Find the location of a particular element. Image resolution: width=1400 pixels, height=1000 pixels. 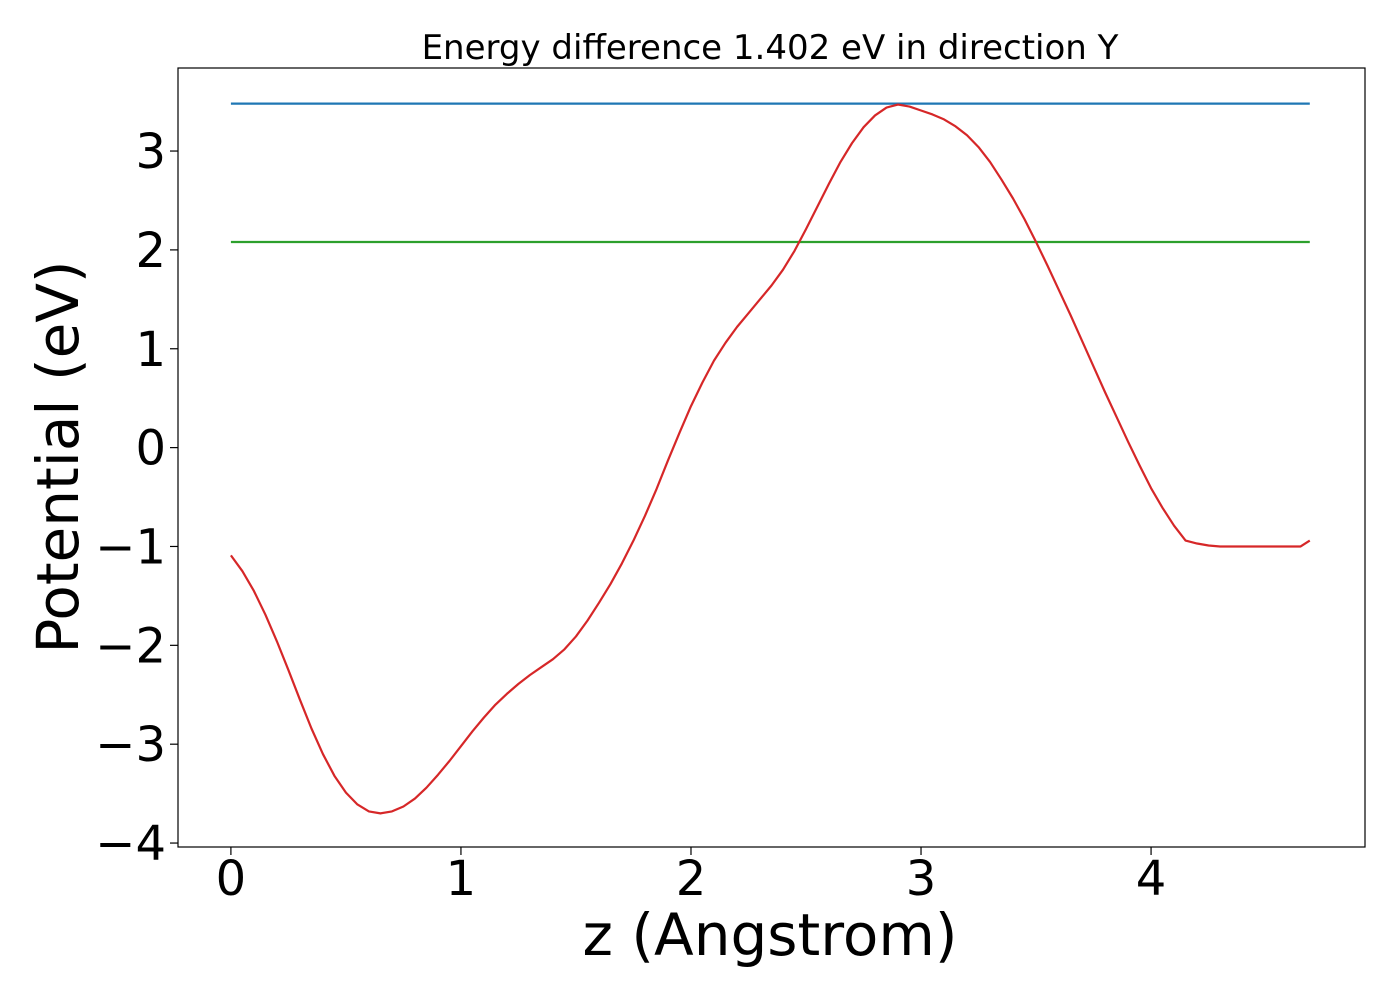

x-tick-label: 2 is located at coordinates (691, 879).